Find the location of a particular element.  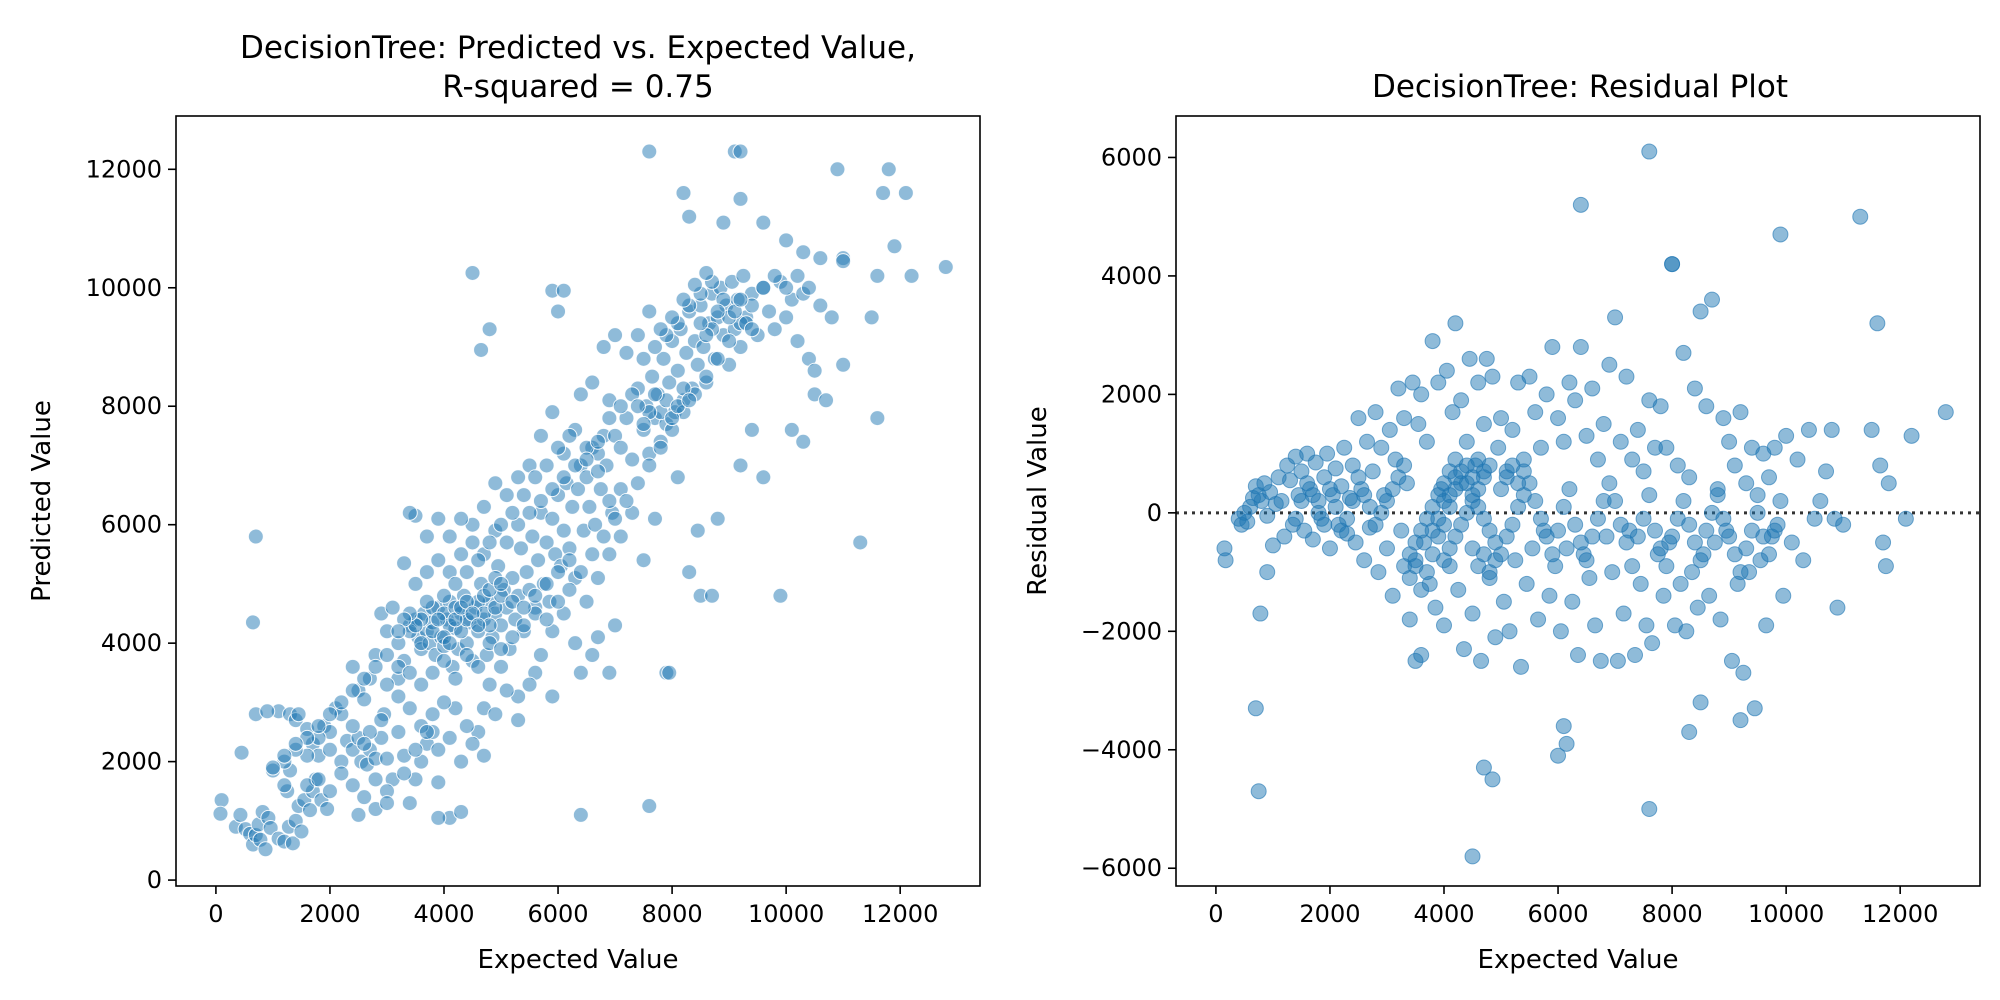

chart-title-line-2: R-squared = 0.75 is located at coordinates (577, 87).